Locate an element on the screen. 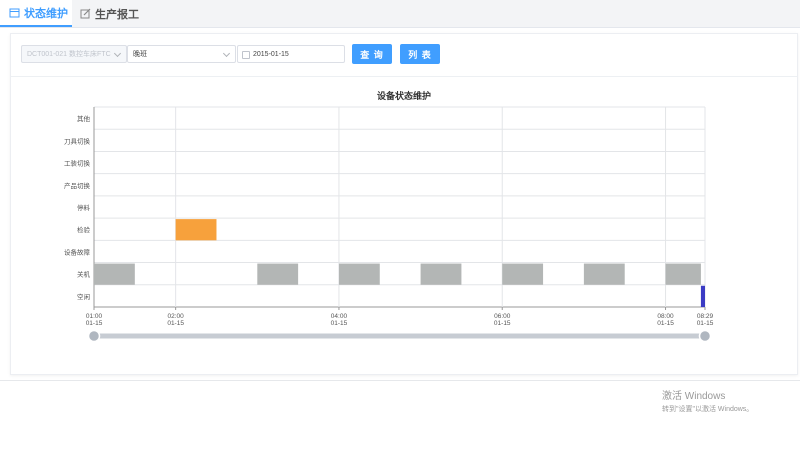  x-tick-label: 08:00 is located at coordinates (665, 316).